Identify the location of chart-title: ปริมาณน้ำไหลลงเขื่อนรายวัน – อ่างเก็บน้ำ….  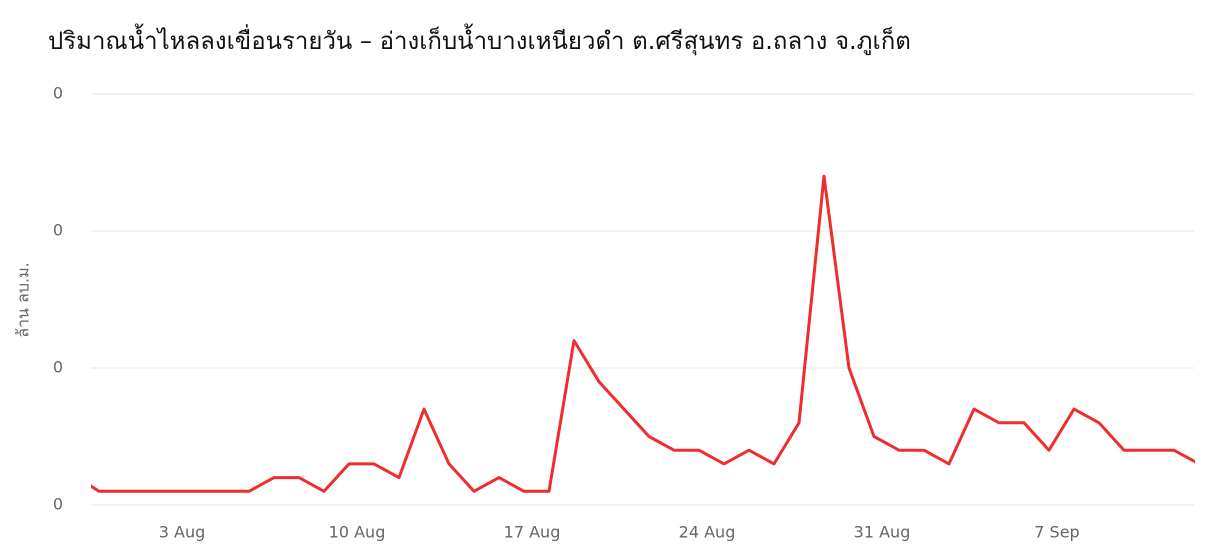
(479, 39).